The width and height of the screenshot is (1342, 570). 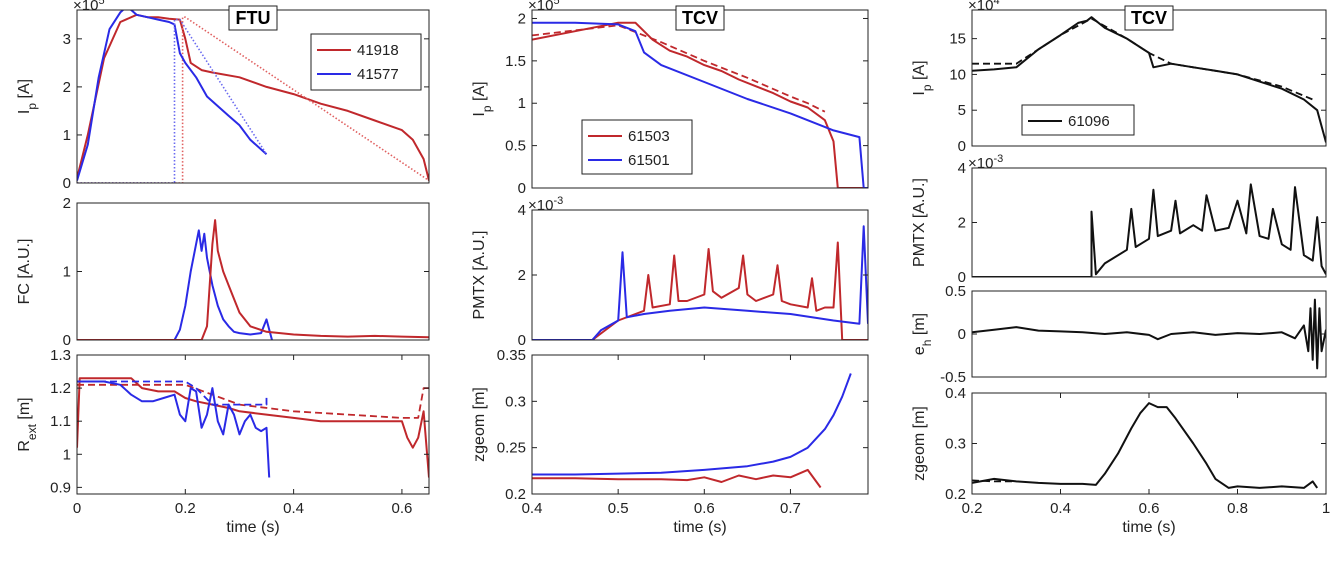 I want to click on panel-5: 0 2 4 PMTX [A.U.] ×10⁻³, so click(x=670, y=272).